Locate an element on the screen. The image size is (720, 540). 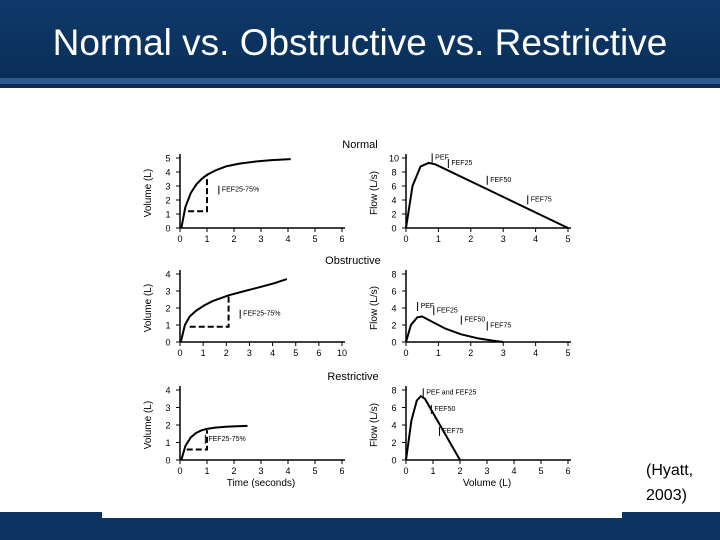
restrictive-flow-volume-annotation: PEF and FEF25 is located at coordinates (451, 392).